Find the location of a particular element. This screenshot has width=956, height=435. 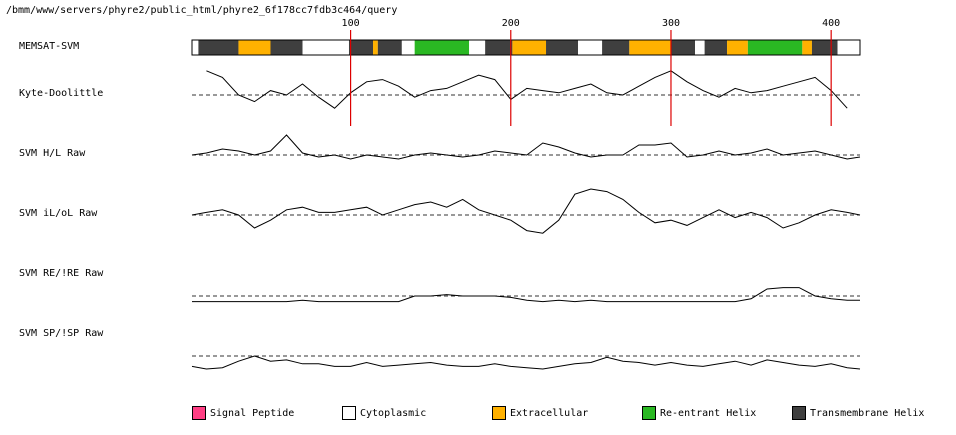

track-label-svm-hl-raw: SVM H/L Raw is located at coordinates (52, 153).